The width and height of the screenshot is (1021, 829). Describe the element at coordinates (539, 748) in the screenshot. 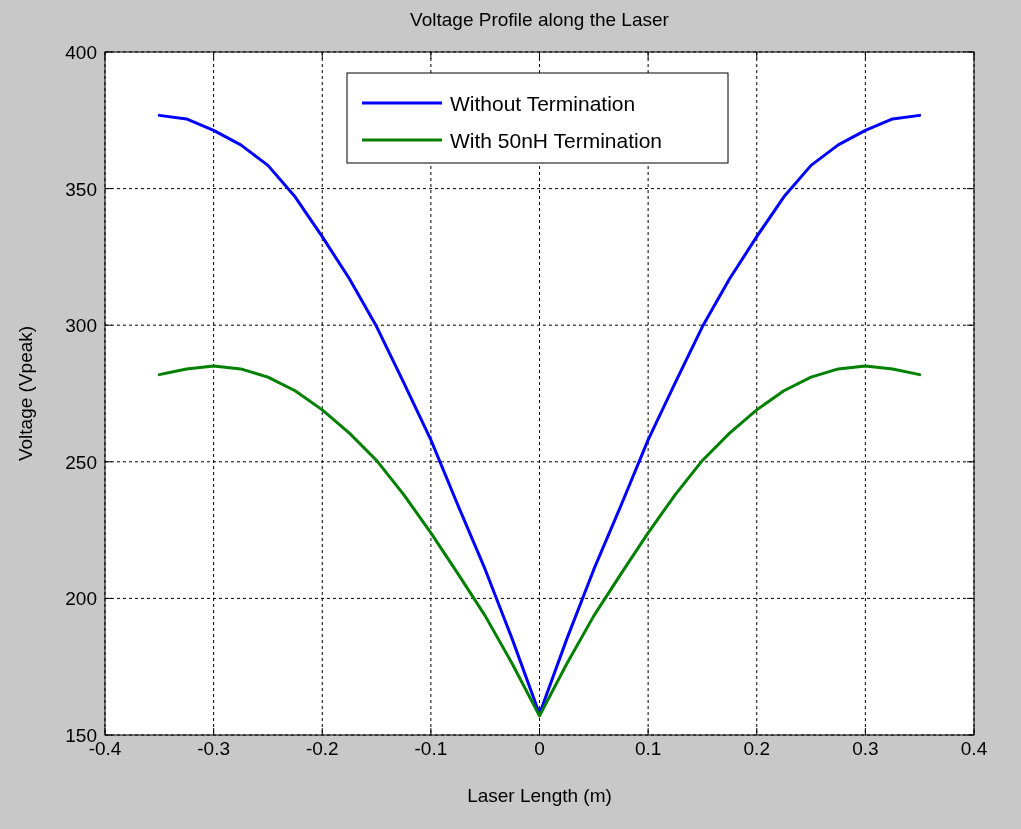

I see `x-tick-label: 0` at that location.